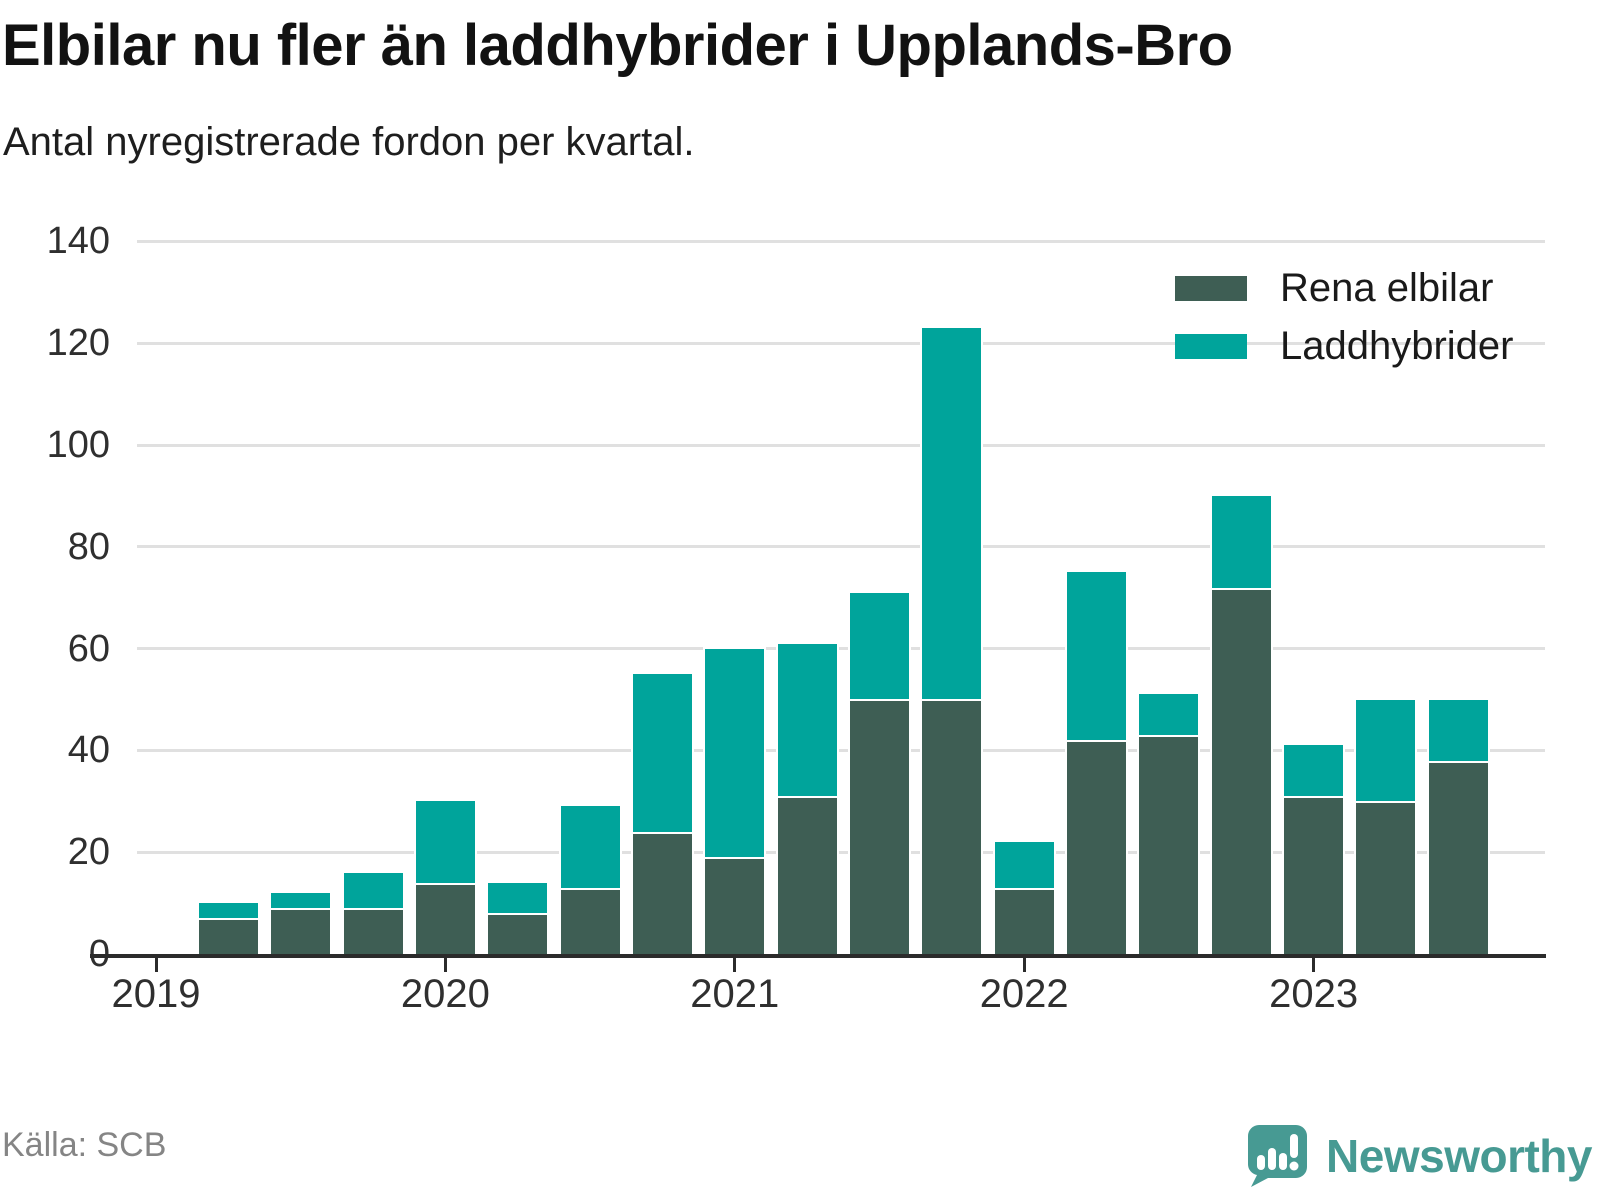 The width and height of the screenshot is (1600, 1200). What do you see at coordinates (84, 1145) in the screenshot?
I see `source-note: Källa: SCB` at bounding box center [84, 1145].